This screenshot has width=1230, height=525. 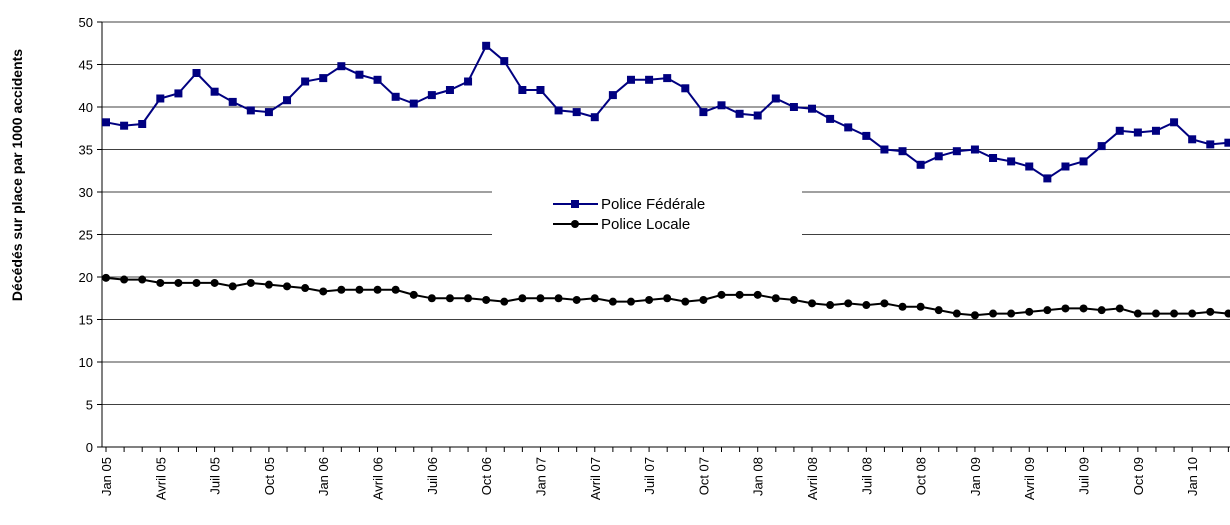 I want to click on y-axis-tick-labels: 0 5 10 15 20 25 30 35 40 45 50, so click(x=86, y=235).